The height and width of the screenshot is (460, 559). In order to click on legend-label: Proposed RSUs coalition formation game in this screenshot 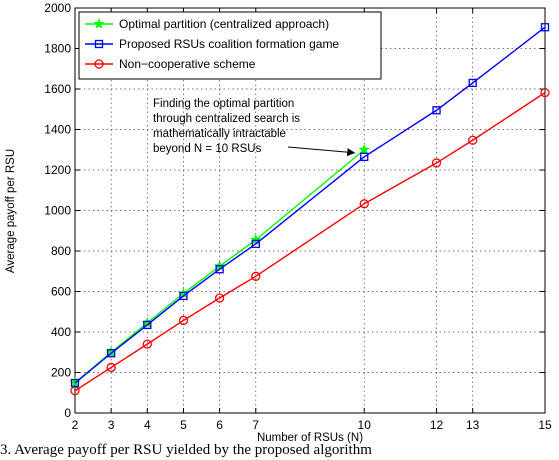, I will do `click(229, 44)`.